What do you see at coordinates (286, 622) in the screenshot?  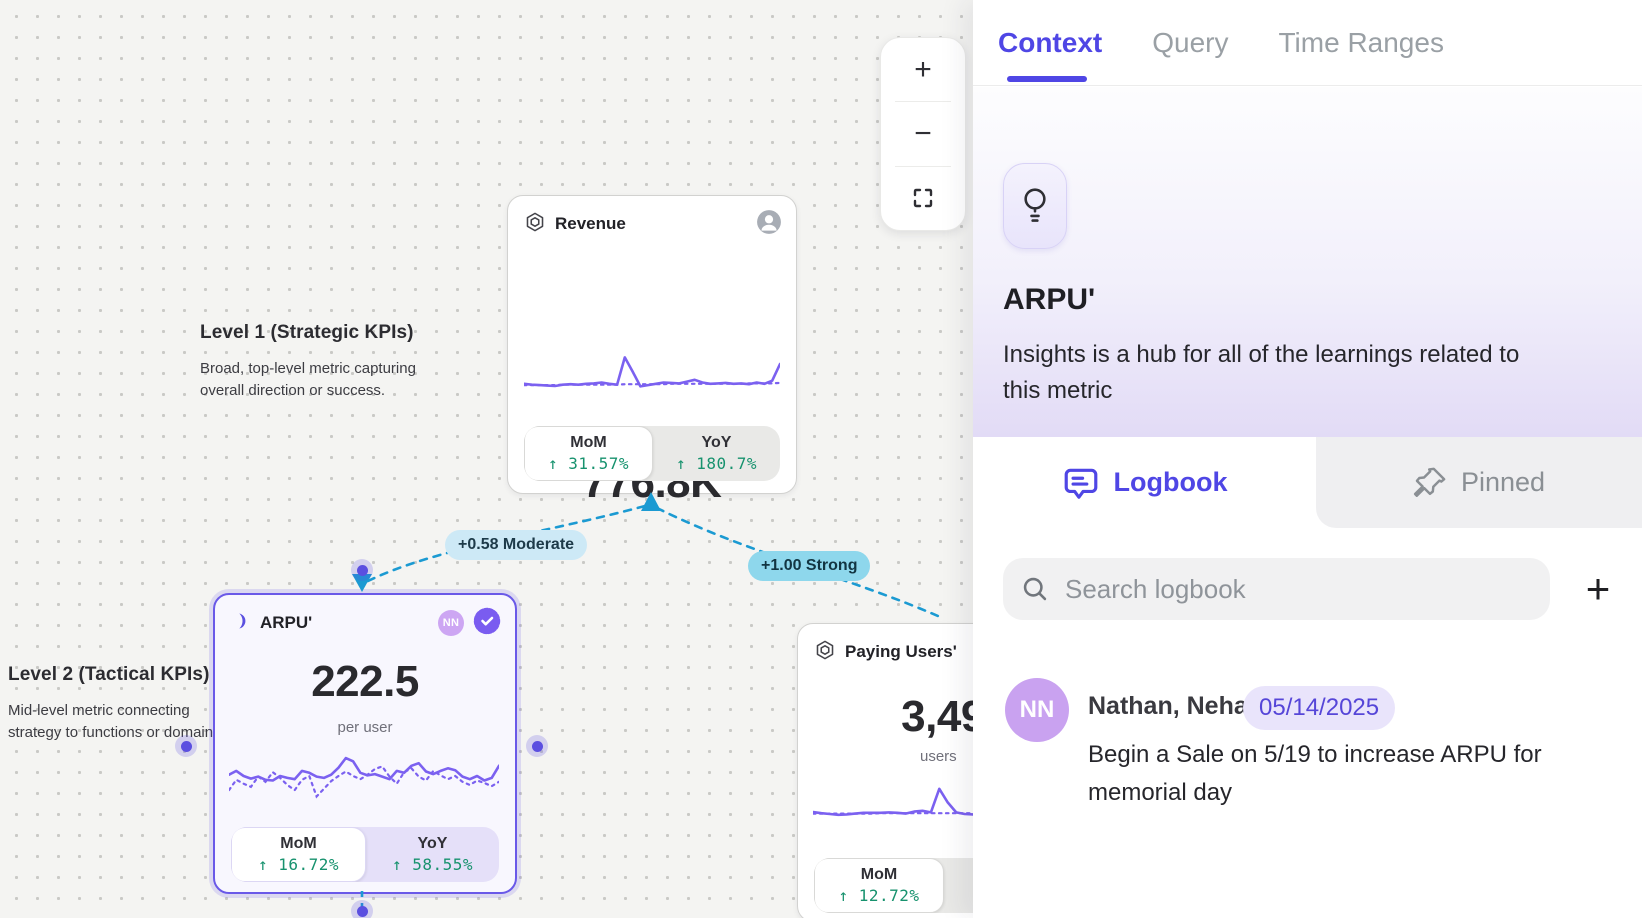 I see `arpu-card-title: ARPU'` at bounding box center [286, 622].